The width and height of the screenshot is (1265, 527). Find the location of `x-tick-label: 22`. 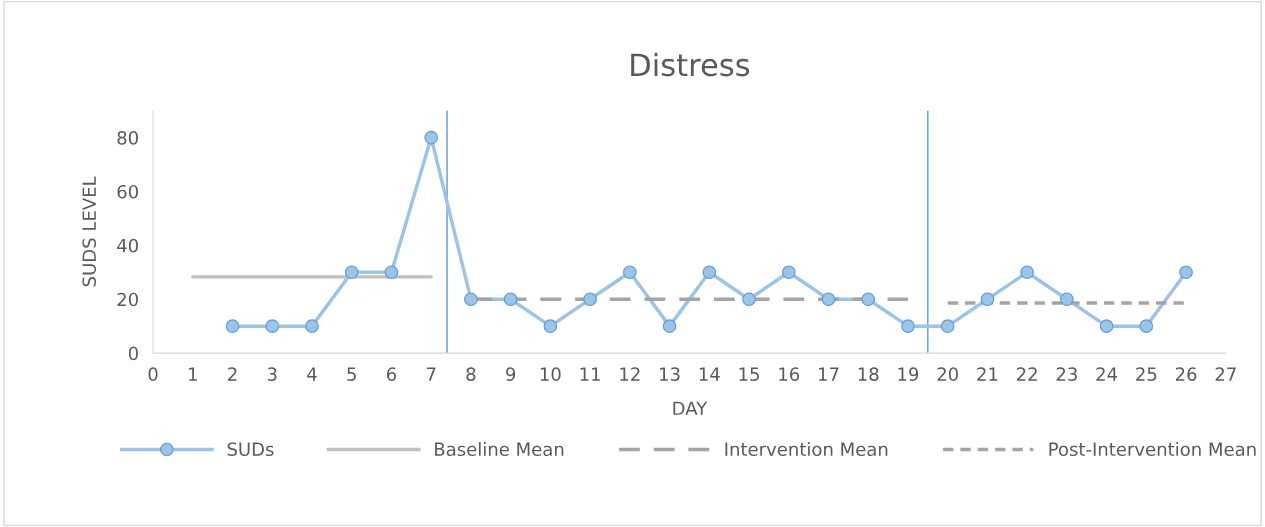

x-tick-label: 22 is located at coordinates (1026, 374).